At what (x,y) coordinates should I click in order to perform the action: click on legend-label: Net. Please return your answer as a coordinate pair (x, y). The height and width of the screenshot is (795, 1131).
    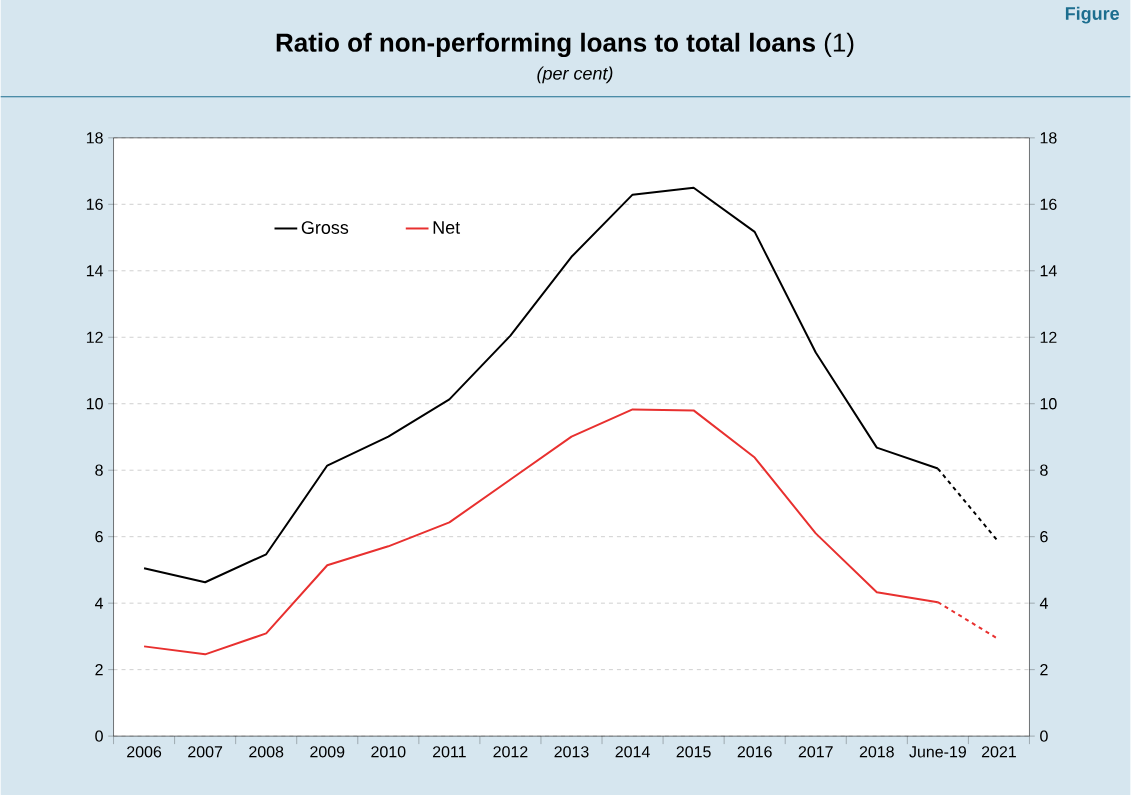
    Looking at the image, I should click on (447, 227).